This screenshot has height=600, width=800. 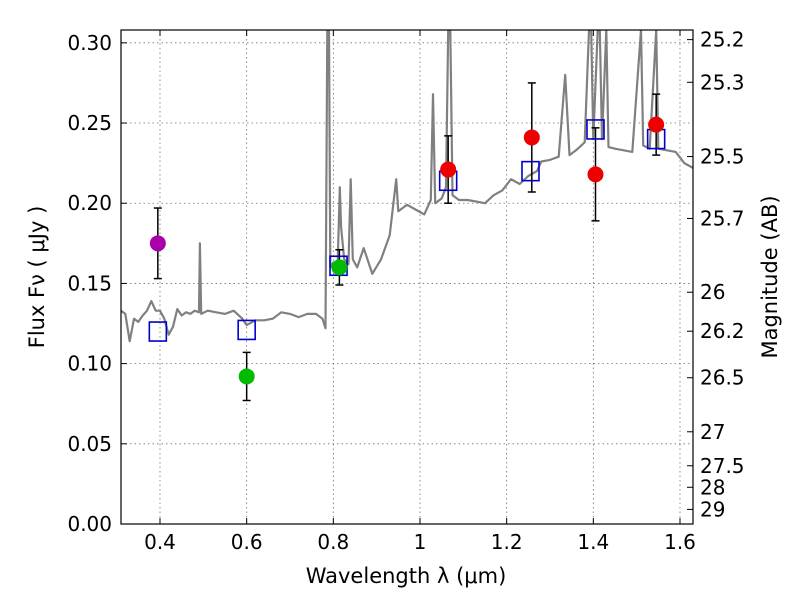 I want to click on x-tick-label: 1, so click(x=420, y=542).